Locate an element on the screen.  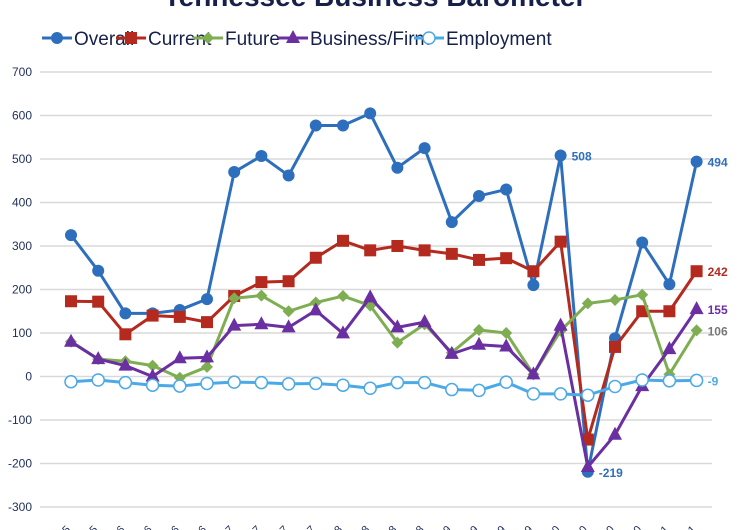
legend-item: Future is located at coordinates (236, 39).